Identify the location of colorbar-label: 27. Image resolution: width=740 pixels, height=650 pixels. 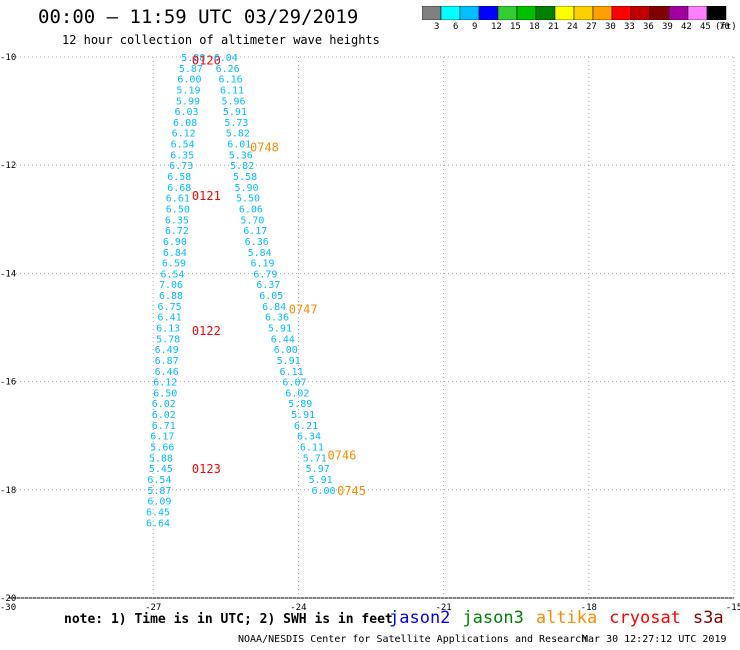
(591, 27).